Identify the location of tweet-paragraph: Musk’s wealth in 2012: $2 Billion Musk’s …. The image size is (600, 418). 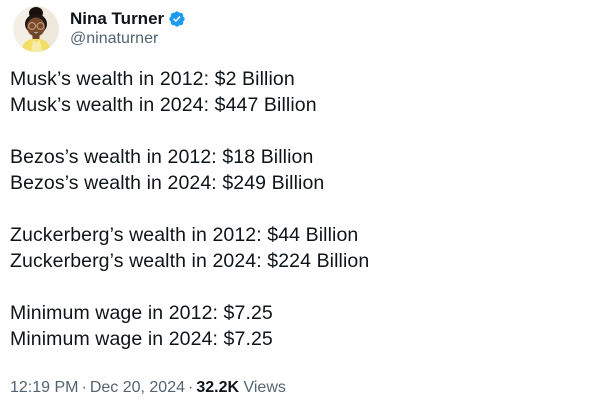
(163, 92).